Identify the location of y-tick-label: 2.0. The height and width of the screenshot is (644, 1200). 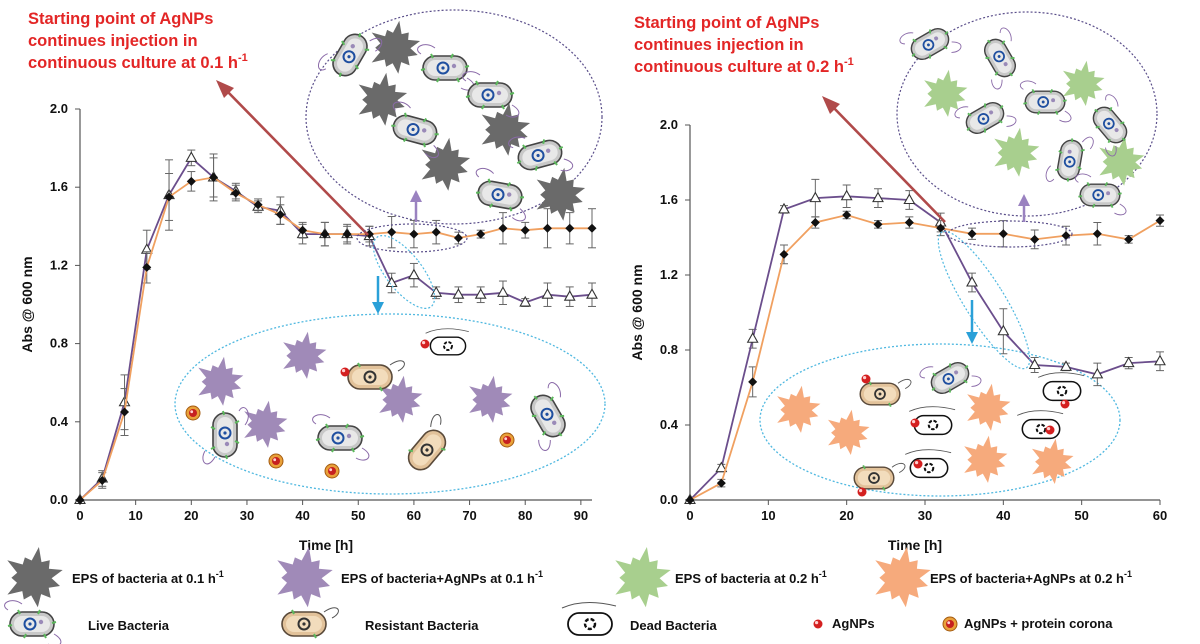
(59, 108).